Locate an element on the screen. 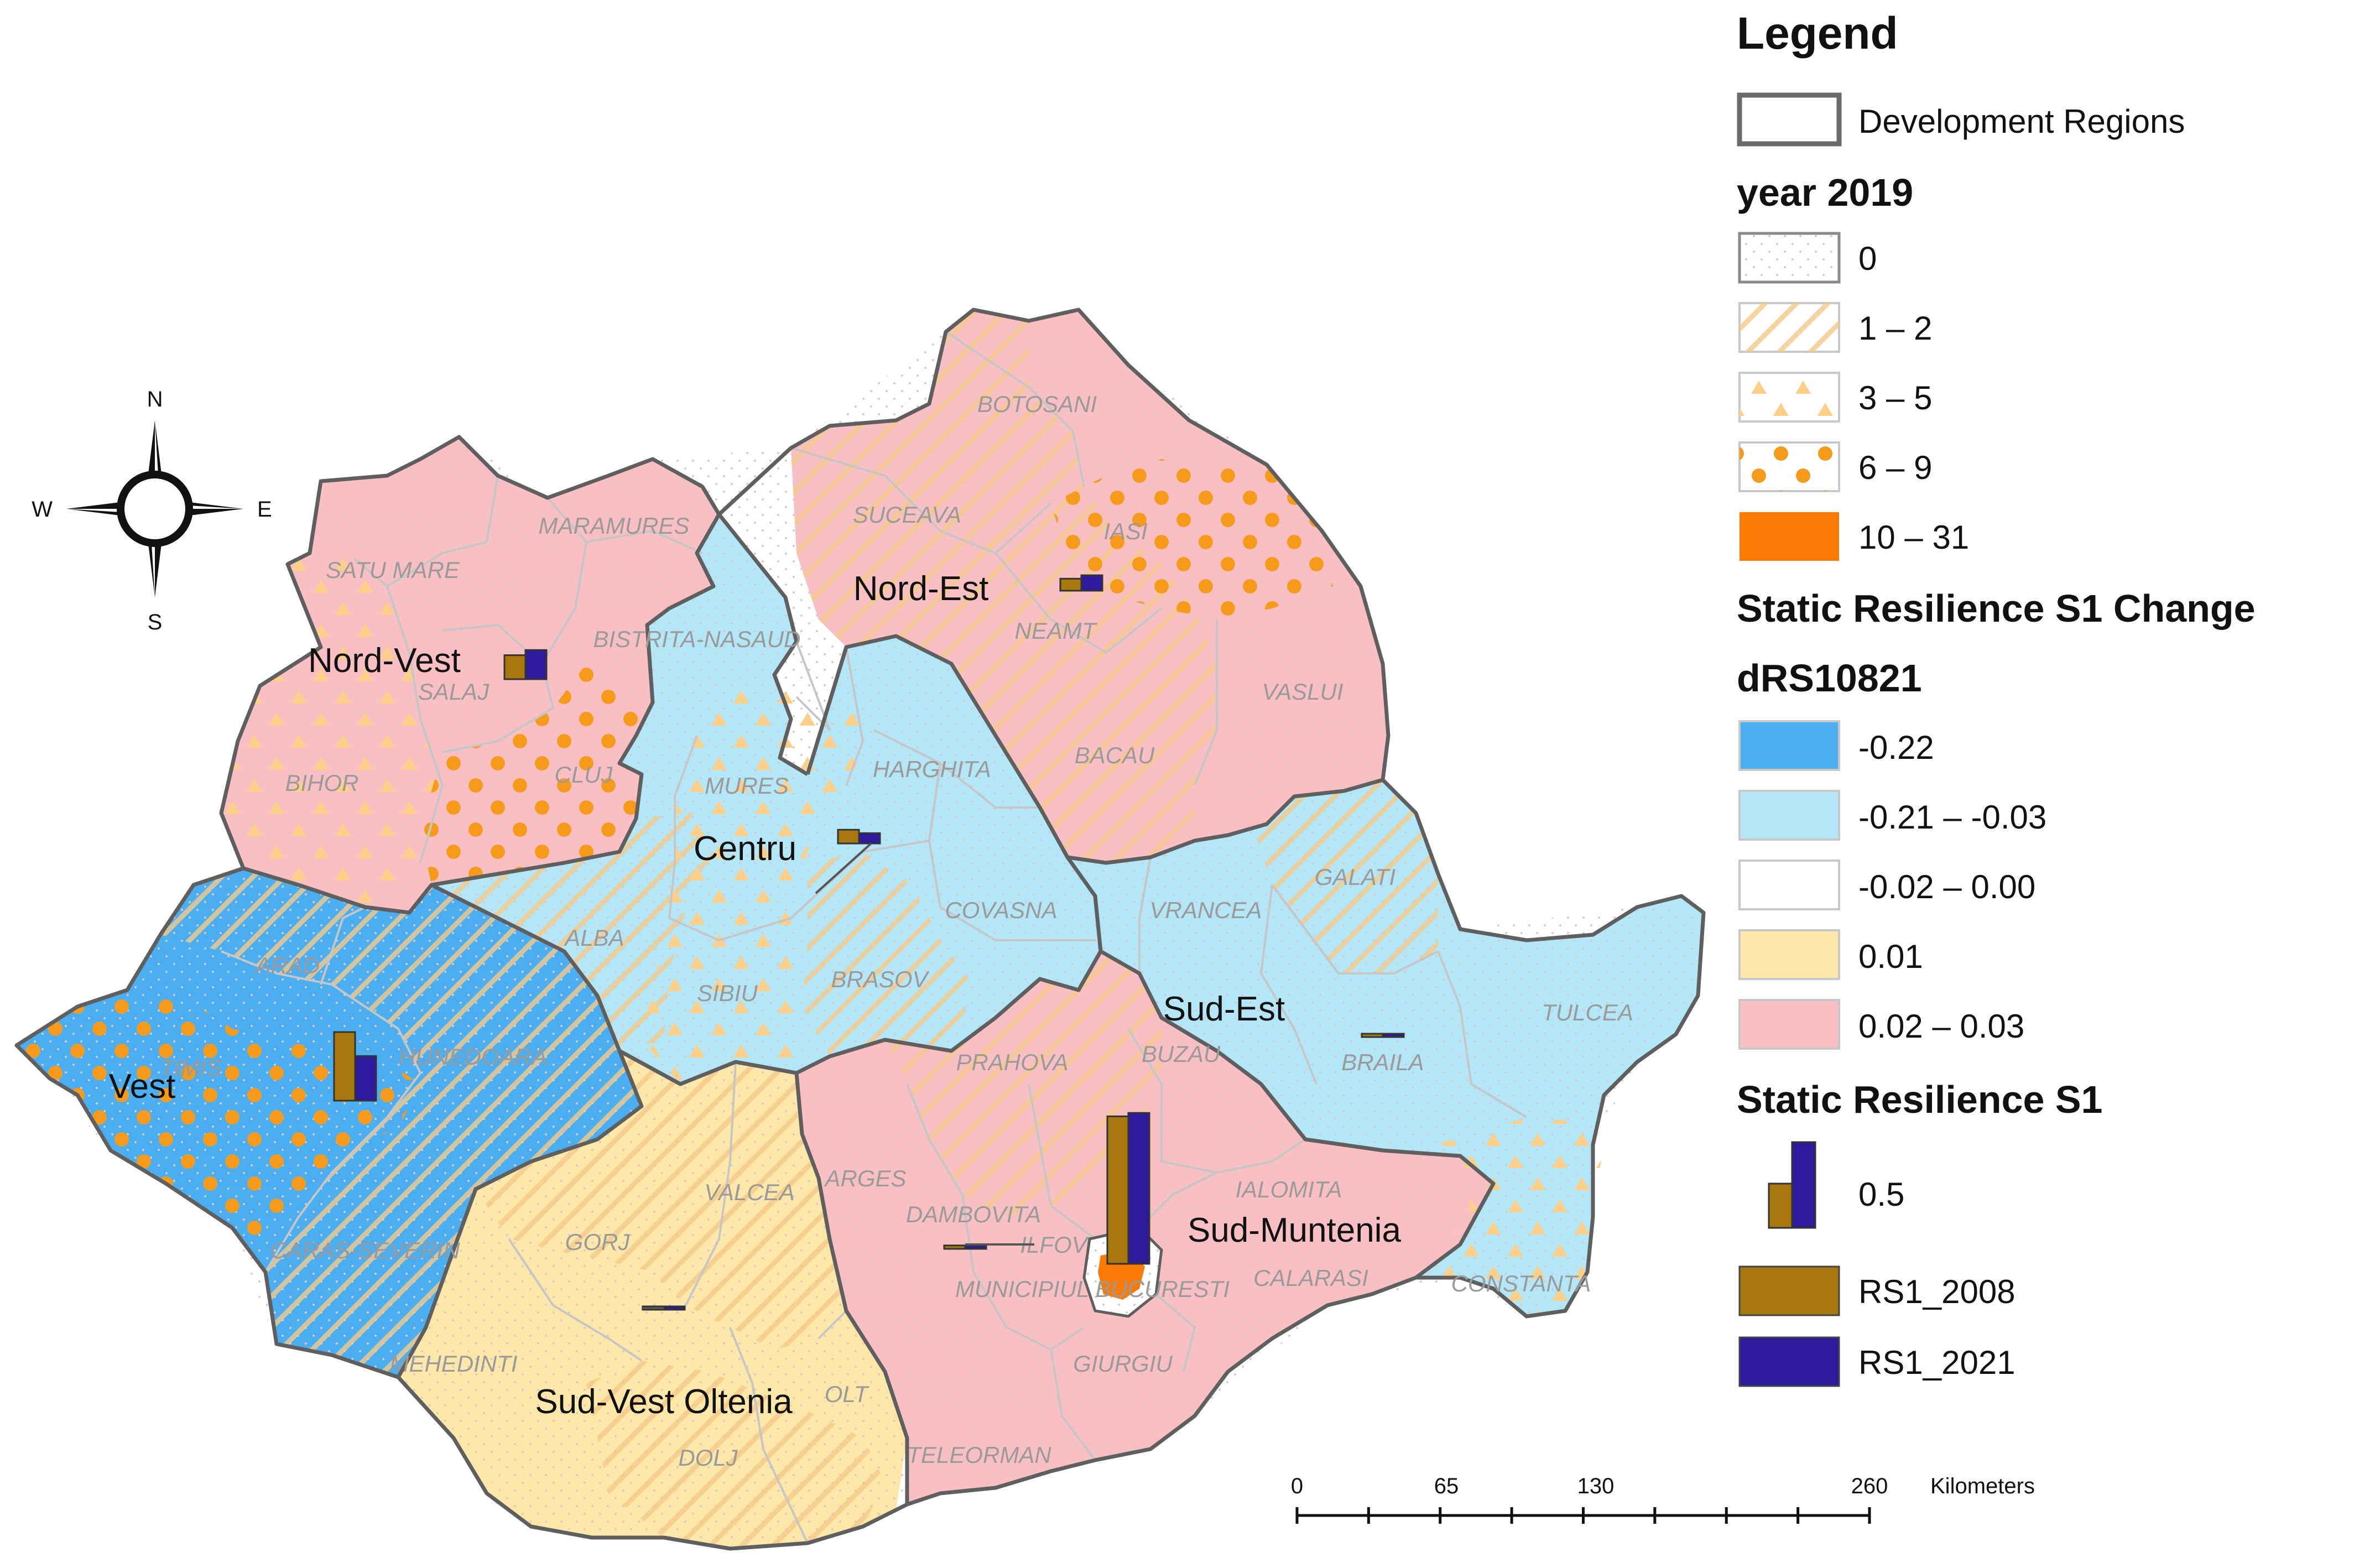  legend-bars-value: 0.5 is located at coordinates (1881, 1194).